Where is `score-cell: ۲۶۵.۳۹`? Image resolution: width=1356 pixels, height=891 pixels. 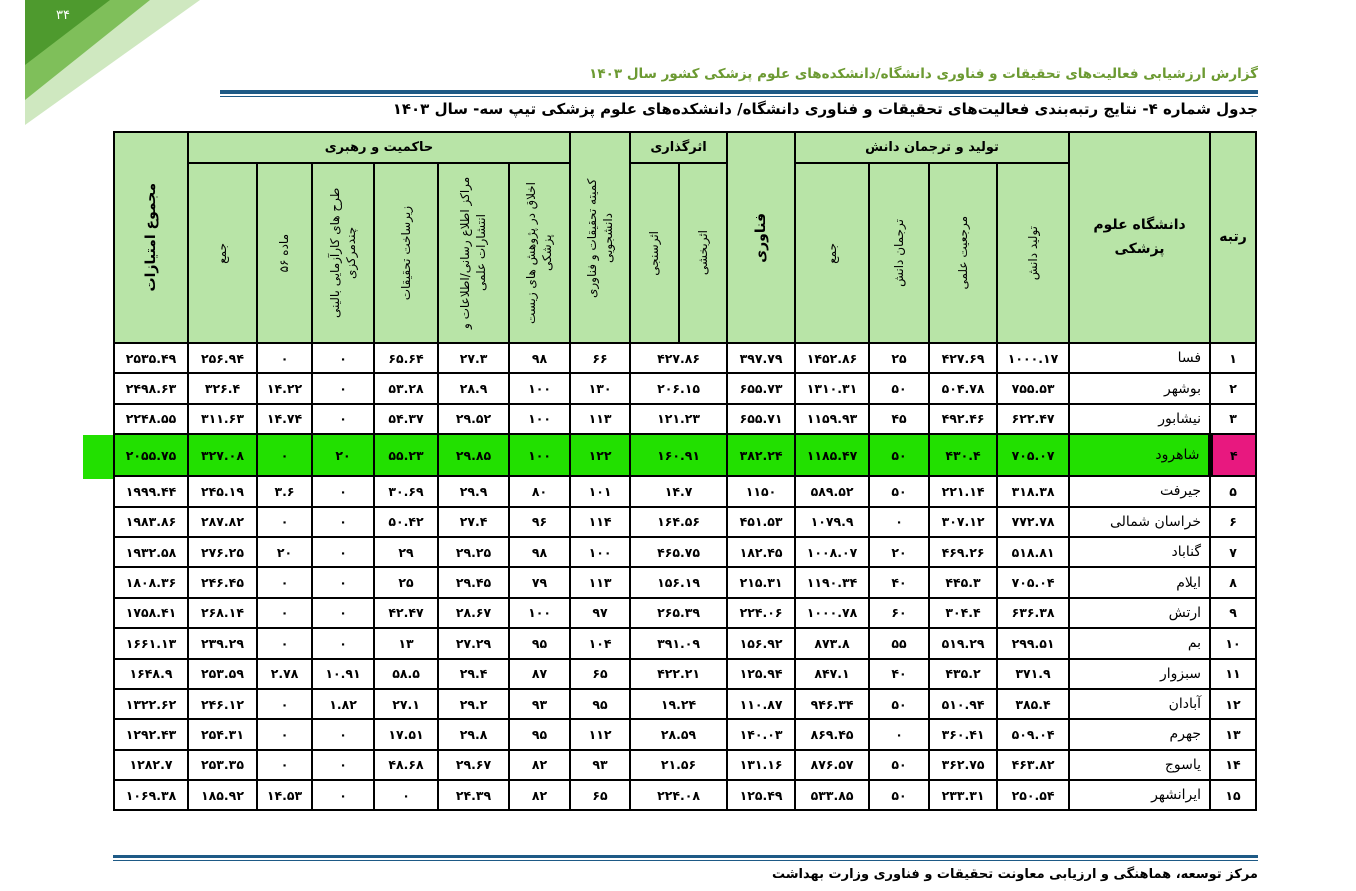 score-cell: ۲۶۵.۳۹ is located at coordinates (679, 613).